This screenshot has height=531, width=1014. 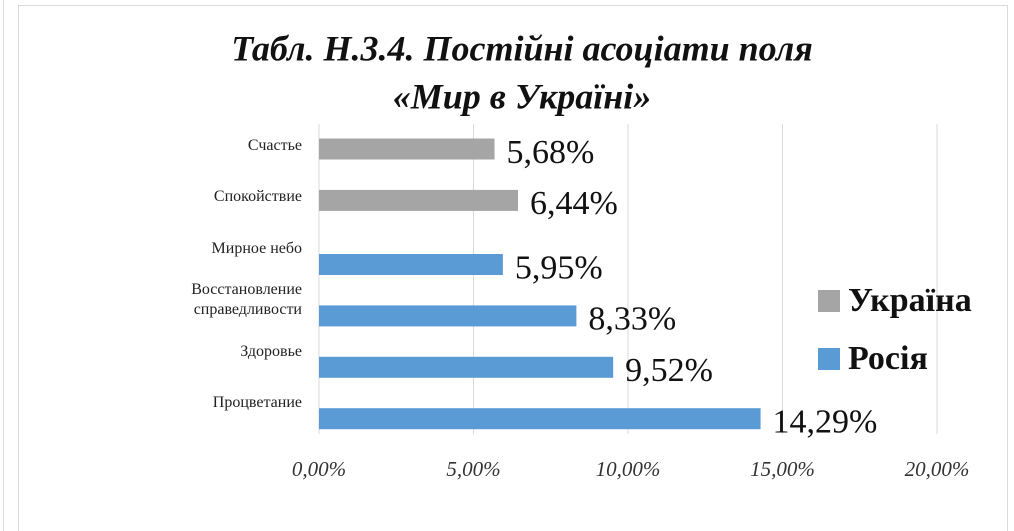 I want to click on value-label: 6,44%, so click(x=574, y=203).